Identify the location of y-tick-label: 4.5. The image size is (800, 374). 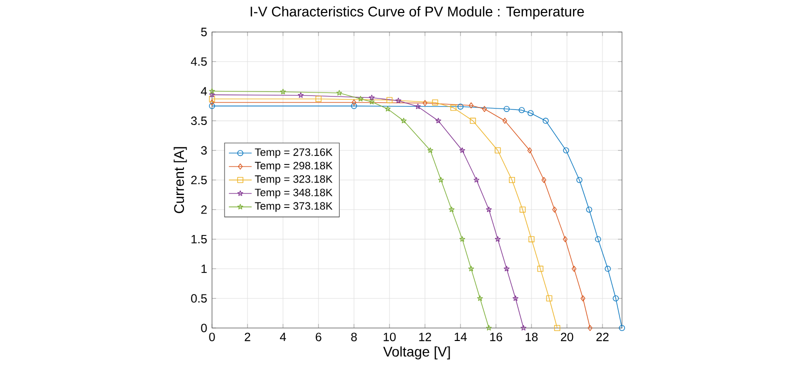
(198, 61).